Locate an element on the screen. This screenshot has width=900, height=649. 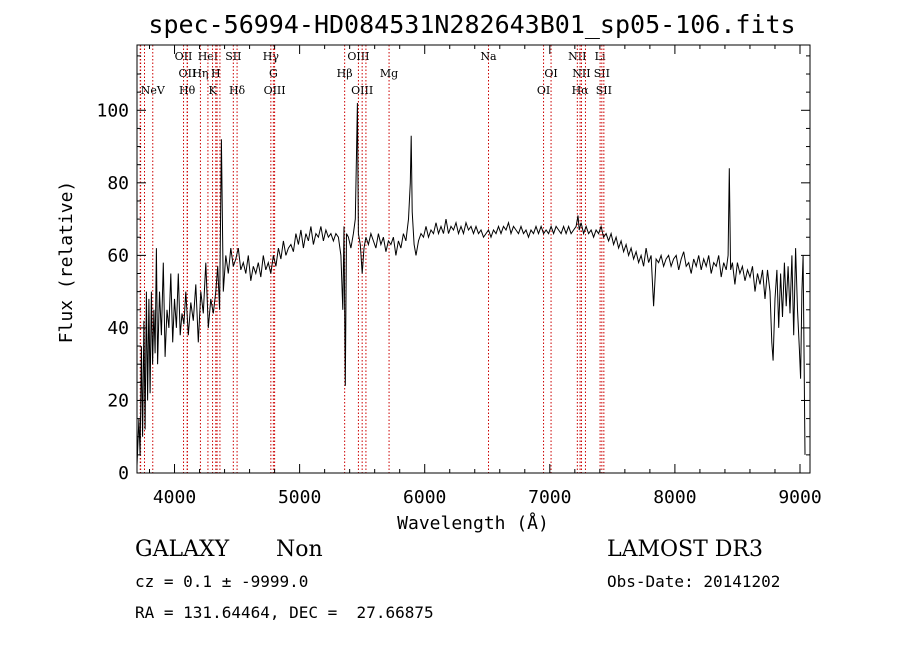
line-label: H is located at coordinates (216, 73).